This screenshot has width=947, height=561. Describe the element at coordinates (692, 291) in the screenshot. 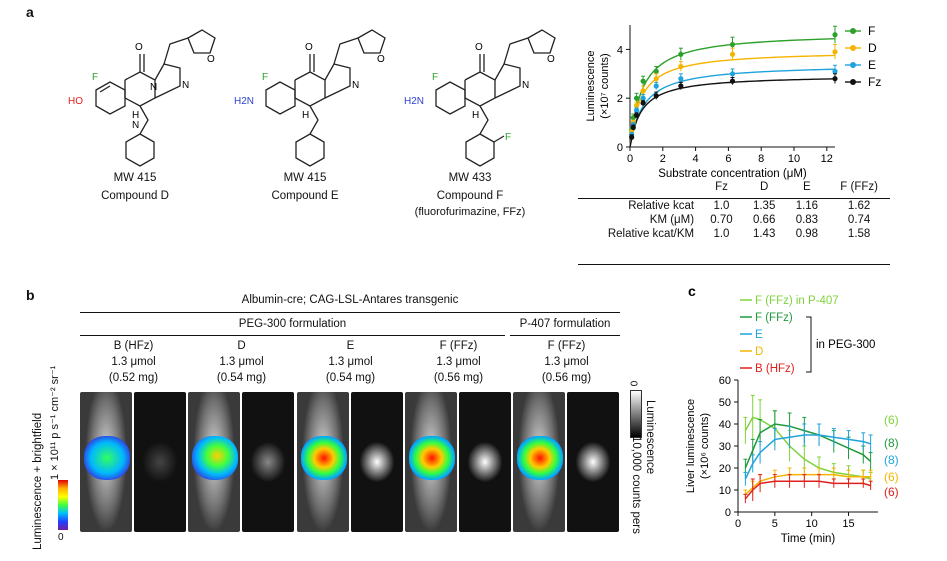

I see `panel-letter-c: c` at that location.